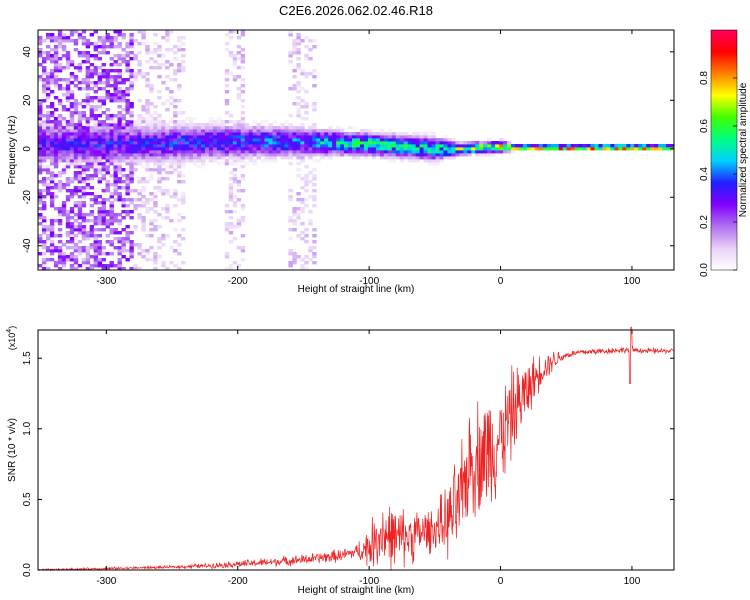  What do you see at coordinates (11, 338) in the screenshot?
I see `snr-y-multiplier: (x104)` at bounding box center [11, 338].